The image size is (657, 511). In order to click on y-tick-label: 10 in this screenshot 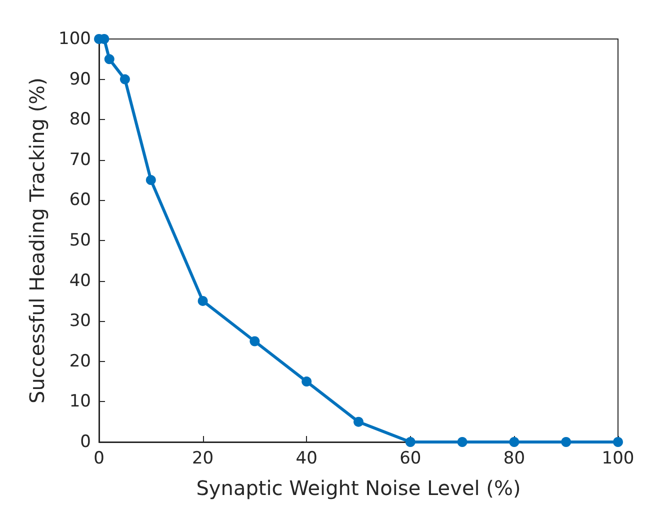, I will do `click(80, 402)`.